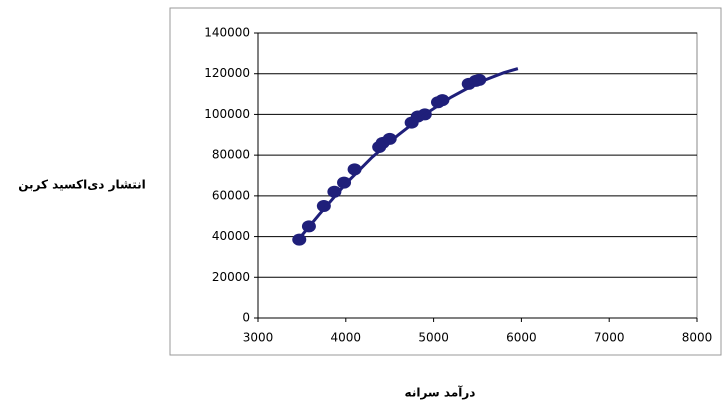 The image size is (723, 407). What do you see at coordinates (697, 338) in the screenshot?
I see `x-tick-label: 8000` at bounding box center [697, 338].